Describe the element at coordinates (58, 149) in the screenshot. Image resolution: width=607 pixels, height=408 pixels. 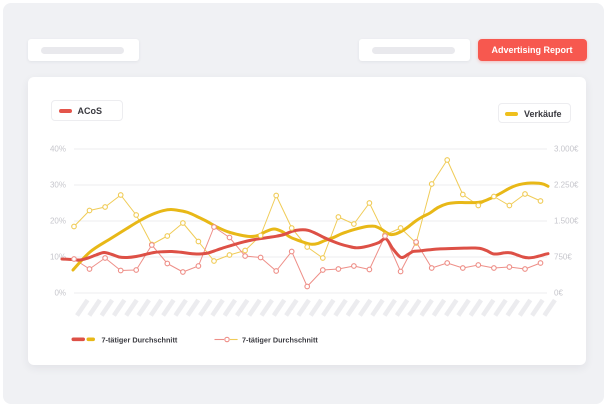
I see `svg-text: 40%` at that location.